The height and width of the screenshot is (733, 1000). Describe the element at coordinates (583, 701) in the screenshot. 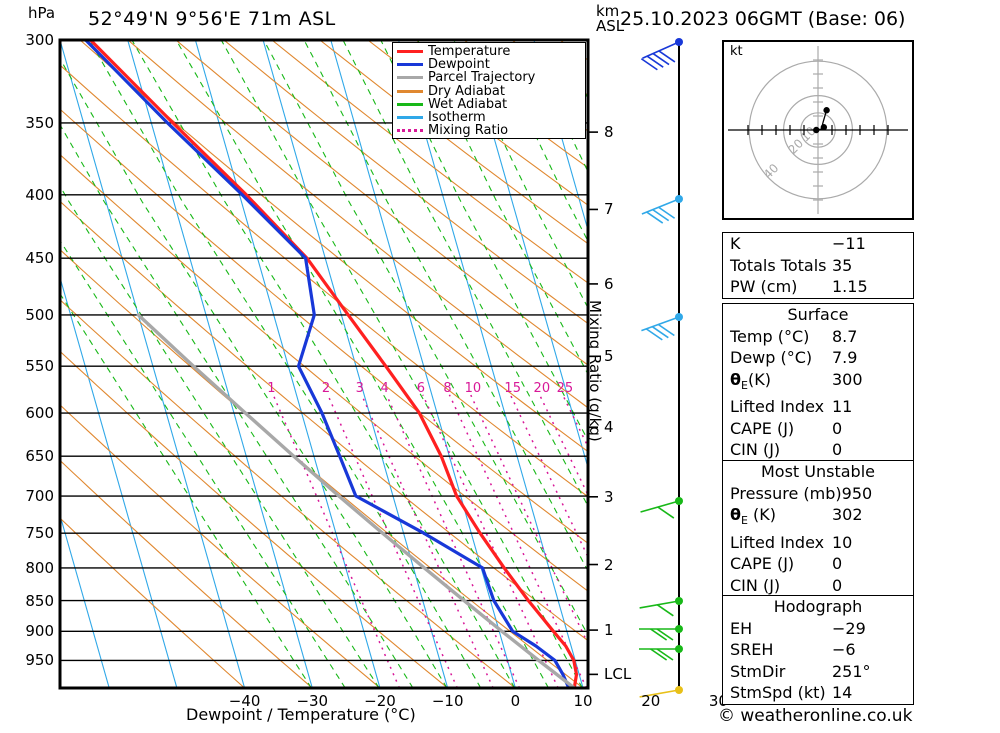

I see `x-tick-label: 10` at that location.